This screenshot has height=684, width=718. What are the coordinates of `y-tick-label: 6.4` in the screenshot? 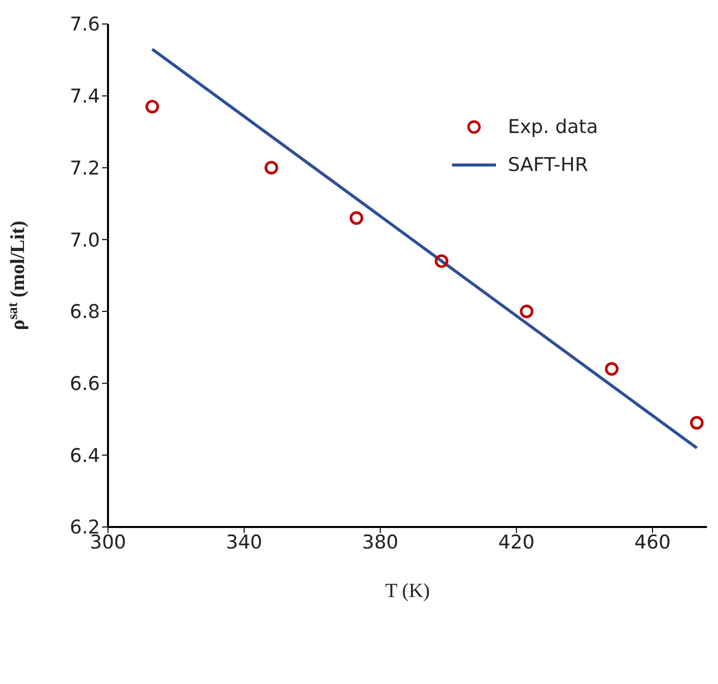 It's located at (85, 455).